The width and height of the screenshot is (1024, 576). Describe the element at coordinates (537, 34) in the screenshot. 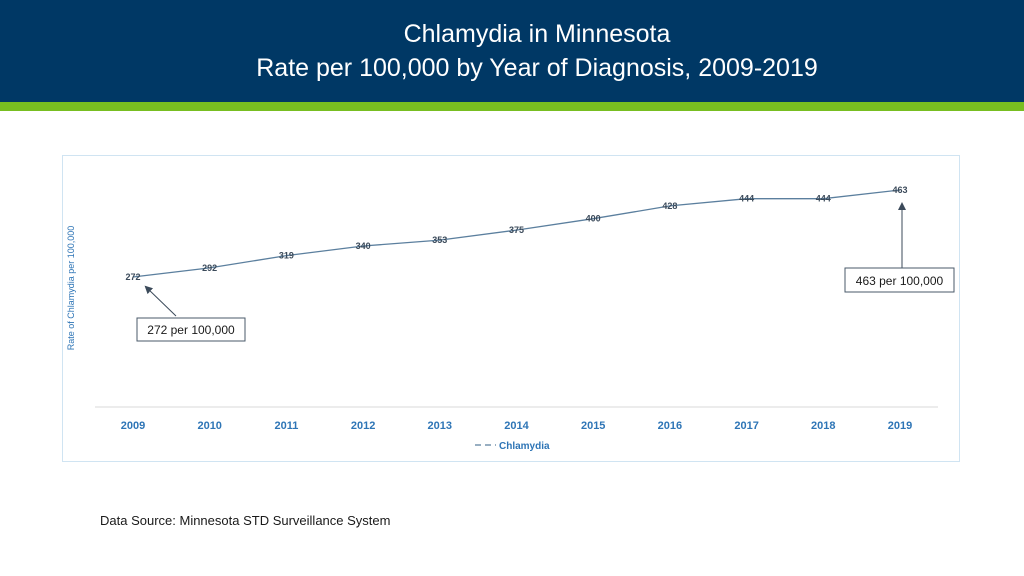

I see `page-title: Chlamydia in Minnesota` at that location.